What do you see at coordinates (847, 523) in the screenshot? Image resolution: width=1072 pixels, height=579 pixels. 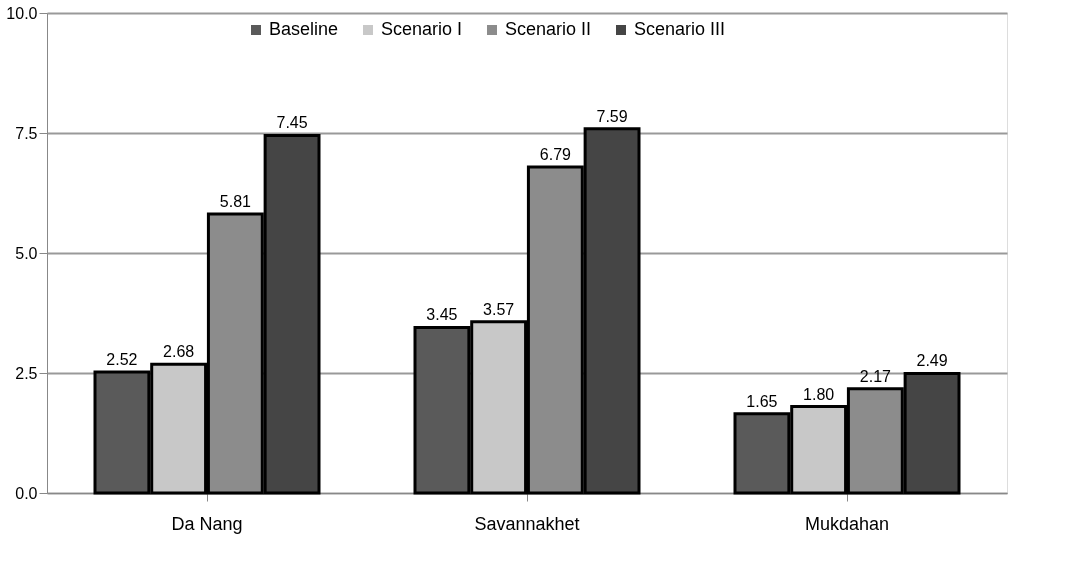 I see `x-tick-label: Mukdahan` at bounding box center [847, 523].